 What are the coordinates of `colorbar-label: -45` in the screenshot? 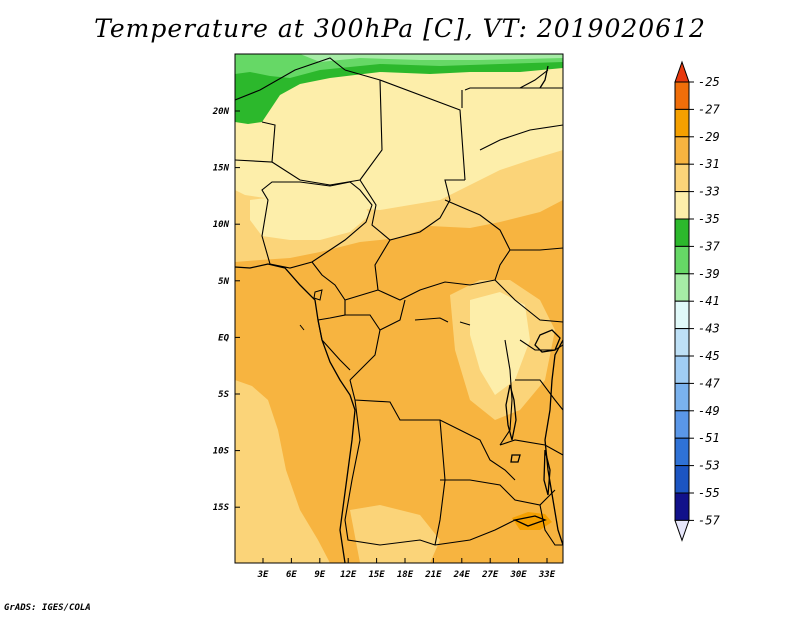 It's located at (709, 356).